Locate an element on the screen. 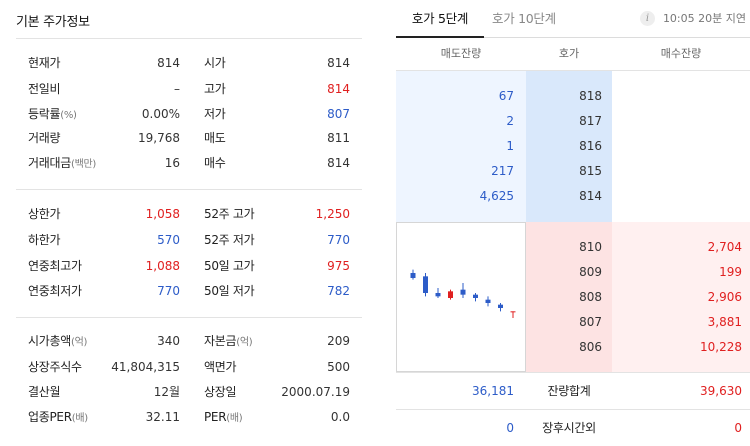  value-change-rate: 0.00% is located at coordinates (160, 114).